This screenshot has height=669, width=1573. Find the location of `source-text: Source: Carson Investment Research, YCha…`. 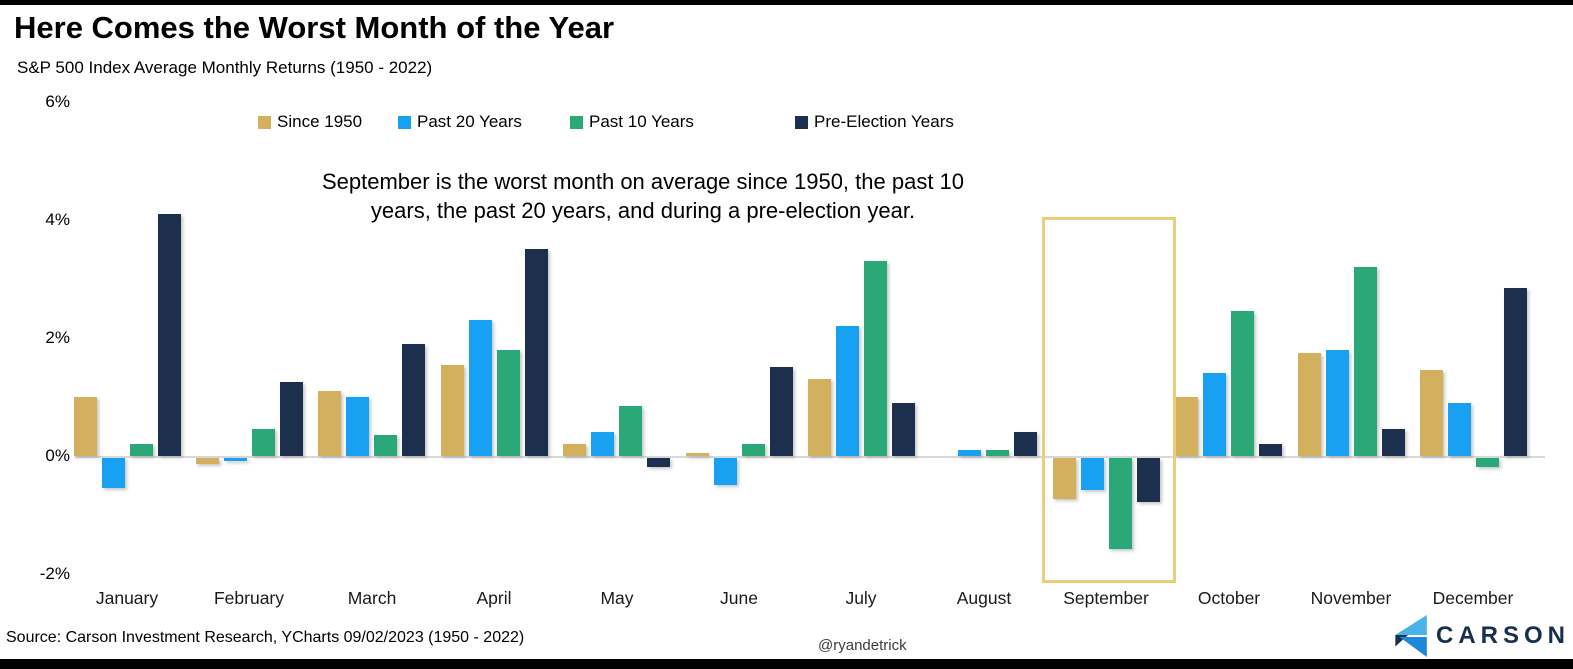

source-text: Source: Carson Investment Research, YCha… is located at coordinates (265, 637).